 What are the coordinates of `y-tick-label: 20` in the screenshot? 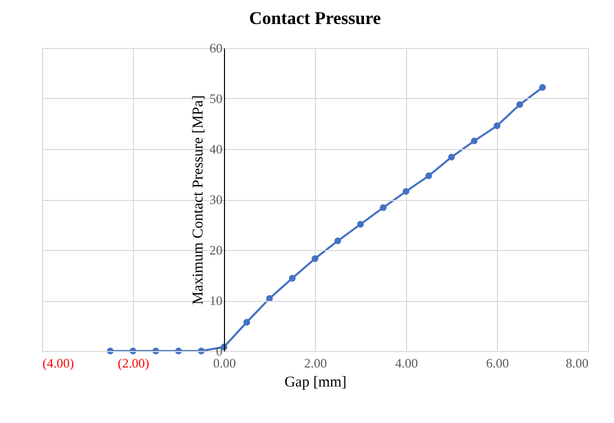 It's located at (216, 250).